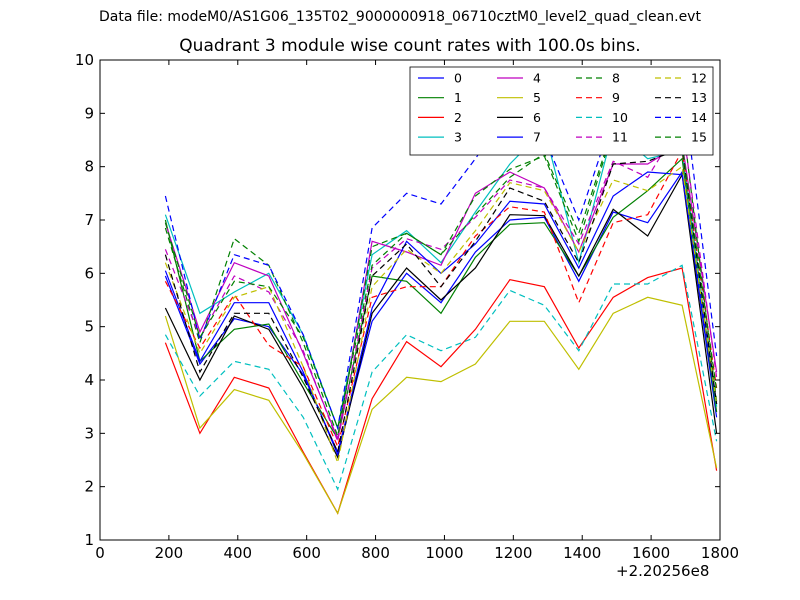  What do you see at coordinates (169, 553) in the screenshot?
I see `x-tick-label: 200` at bounding box center [169, 553].